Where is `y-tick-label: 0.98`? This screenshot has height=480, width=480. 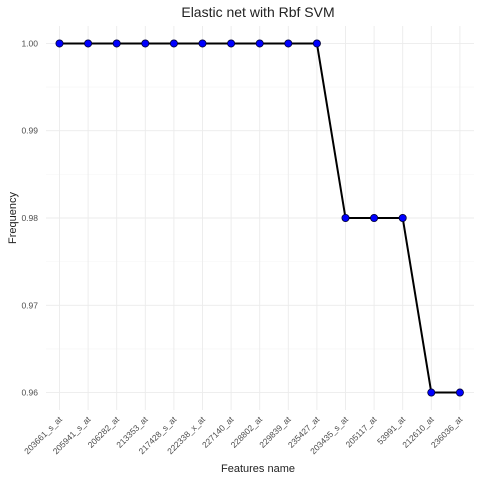 y-tick-label: 0.98 is located at coordinates (29, 218).